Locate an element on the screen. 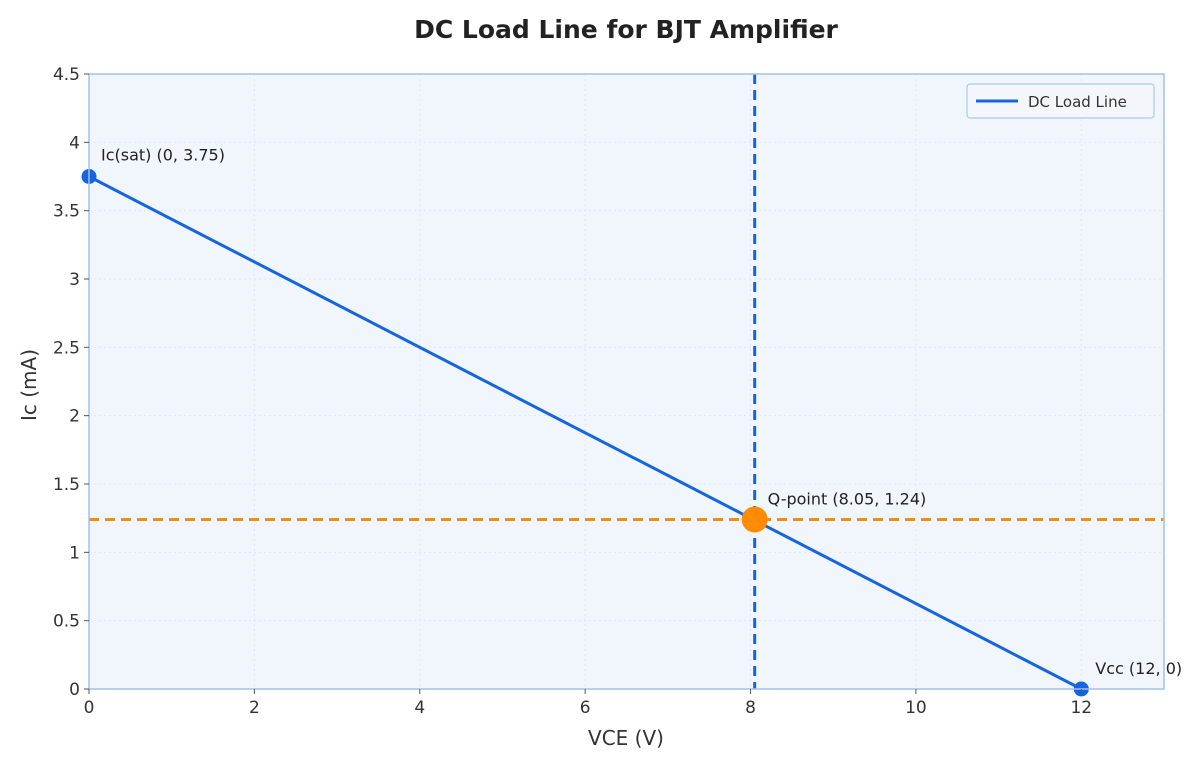 This screenshot has height=767, width=1200. y-tick-label: 4 is located at coordinates (74, 143).